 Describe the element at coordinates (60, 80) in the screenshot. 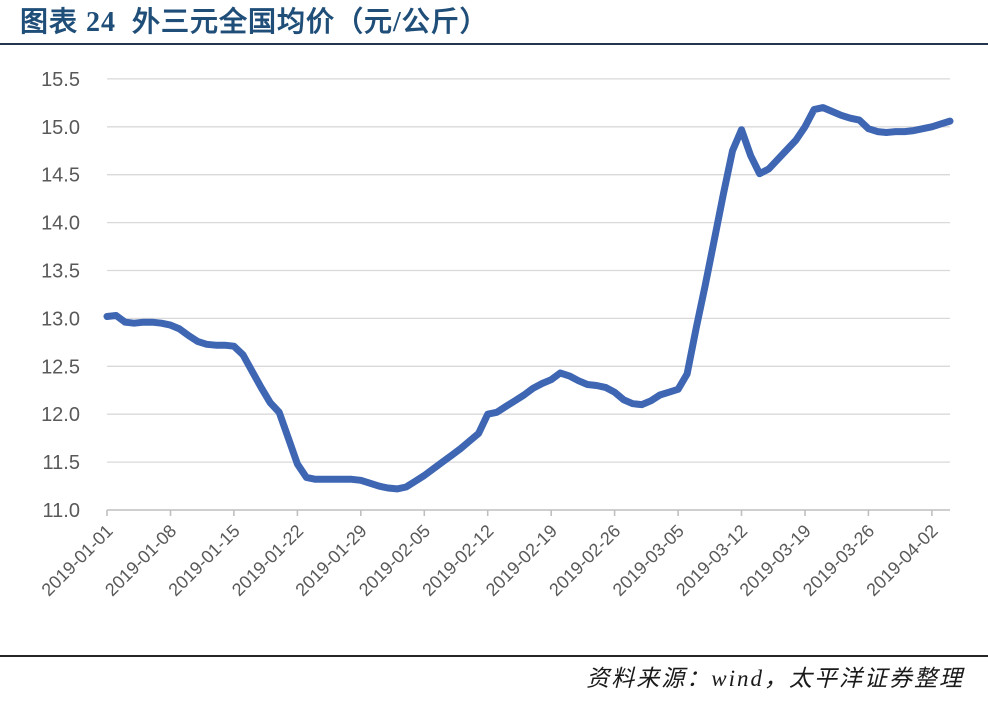

I see `y-axis-label: 15.5` at that location.